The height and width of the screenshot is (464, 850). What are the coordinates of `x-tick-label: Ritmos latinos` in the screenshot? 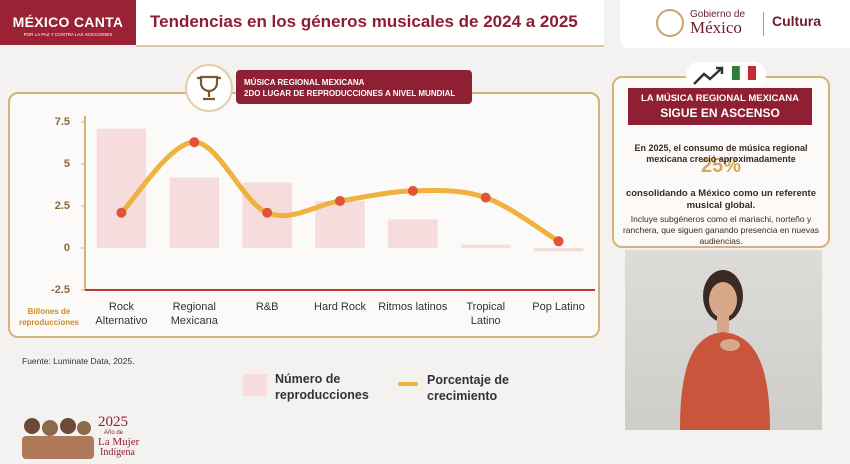 It's located at (413, 307).